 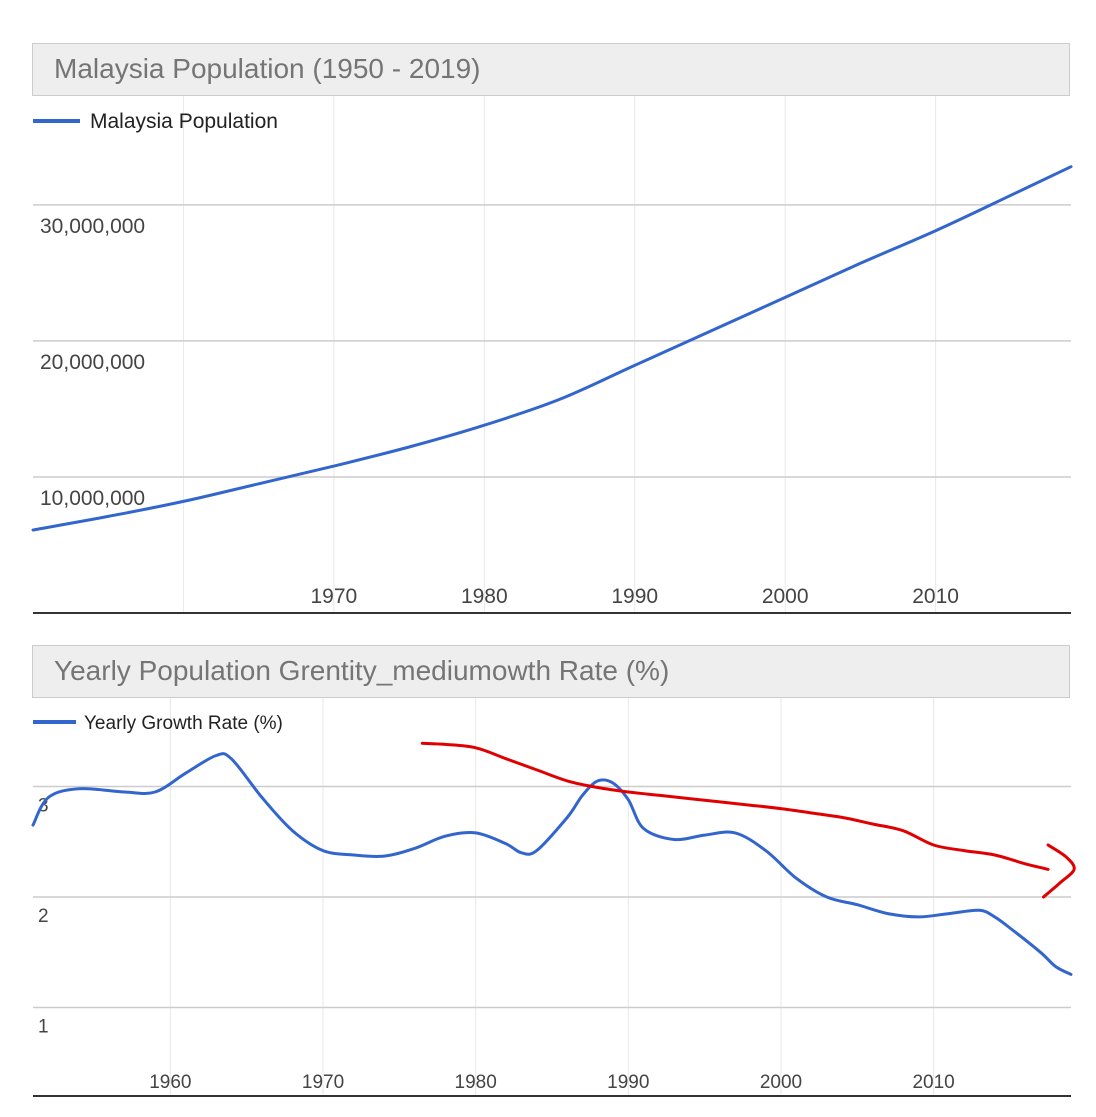 I want to click on chart-1-x-tick-label: 2010, so click(x=935, y=596).